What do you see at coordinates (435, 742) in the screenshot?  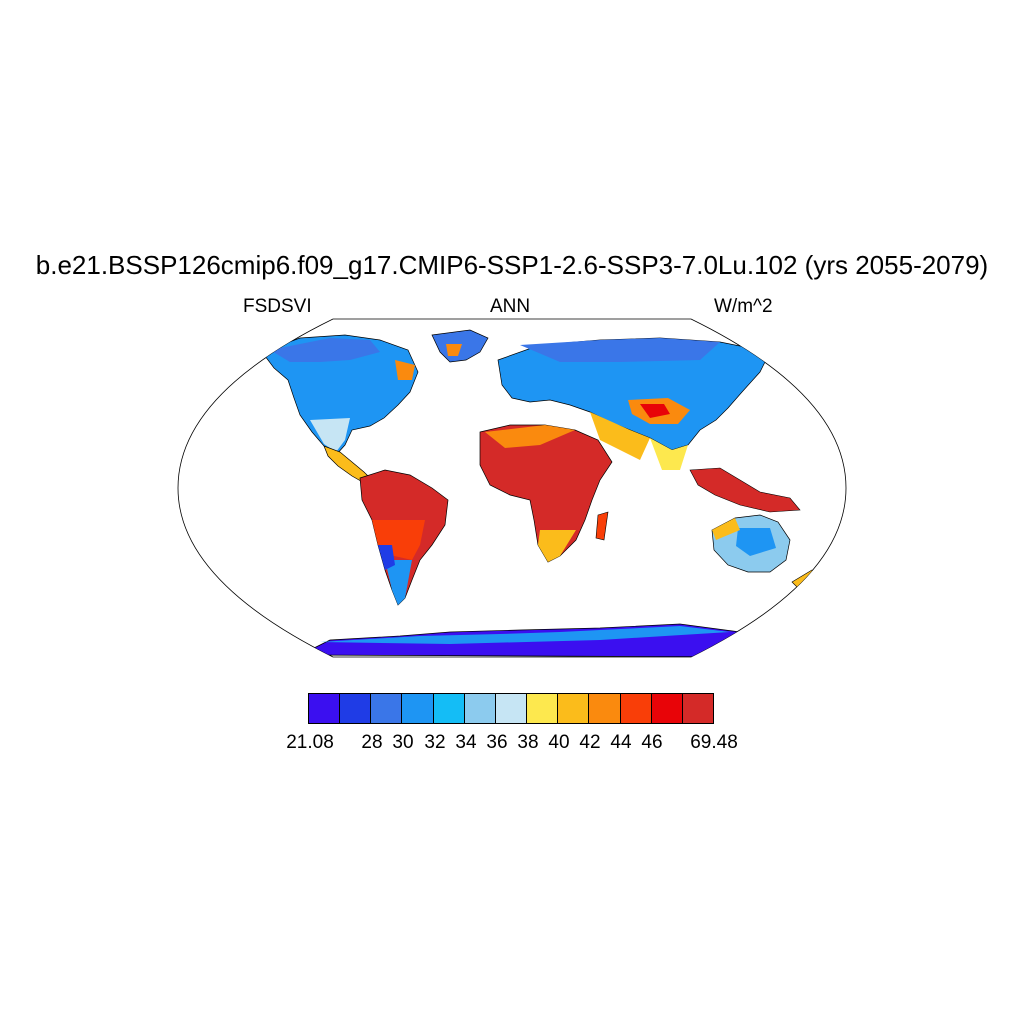 I see `colorbar-label: 32` at bounding box center [435, 742].